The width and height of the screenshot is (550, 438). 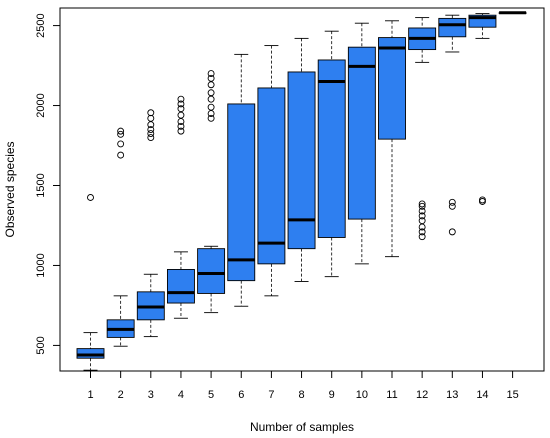 What do you see at coordinates (303, 386) in the screenshot?
I see `x-axis: 1 2 3 4 5 6 7 8 9 10 11 12 13 14 15` at bounding box center [303, 386].